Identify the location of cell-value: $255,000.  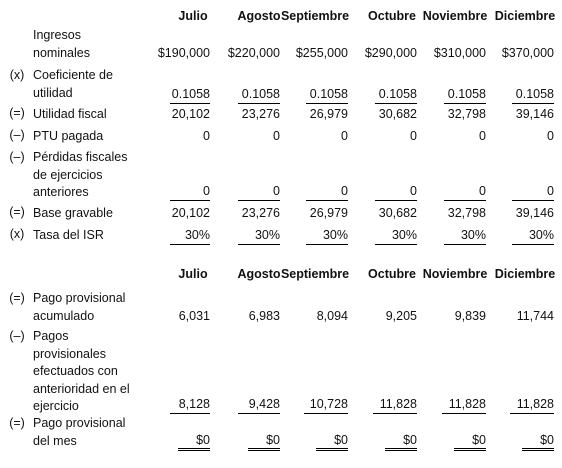
(321, 53).